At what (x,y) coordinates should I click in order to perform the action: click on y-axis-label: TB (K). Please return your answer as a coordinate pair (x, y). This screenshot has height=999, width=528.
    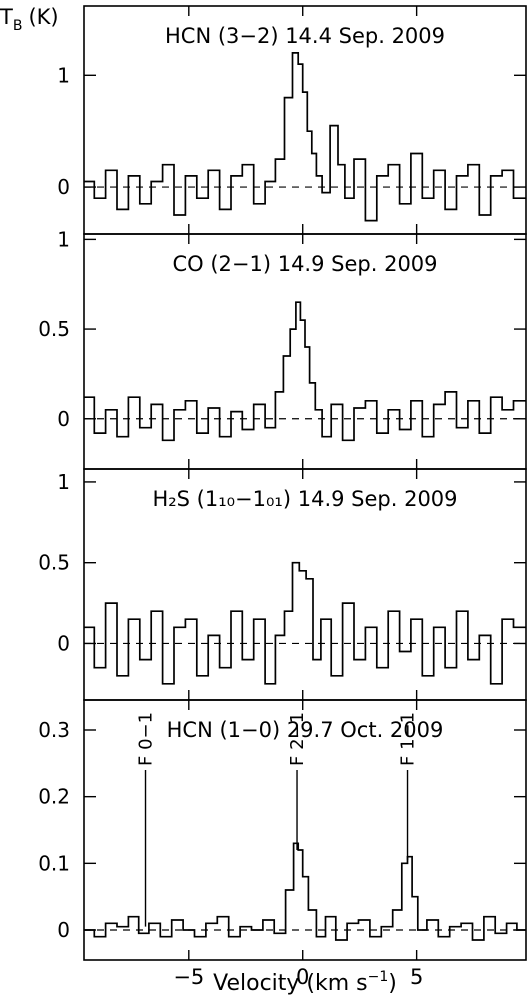
    Looking at the image, I should click on (29, 19).